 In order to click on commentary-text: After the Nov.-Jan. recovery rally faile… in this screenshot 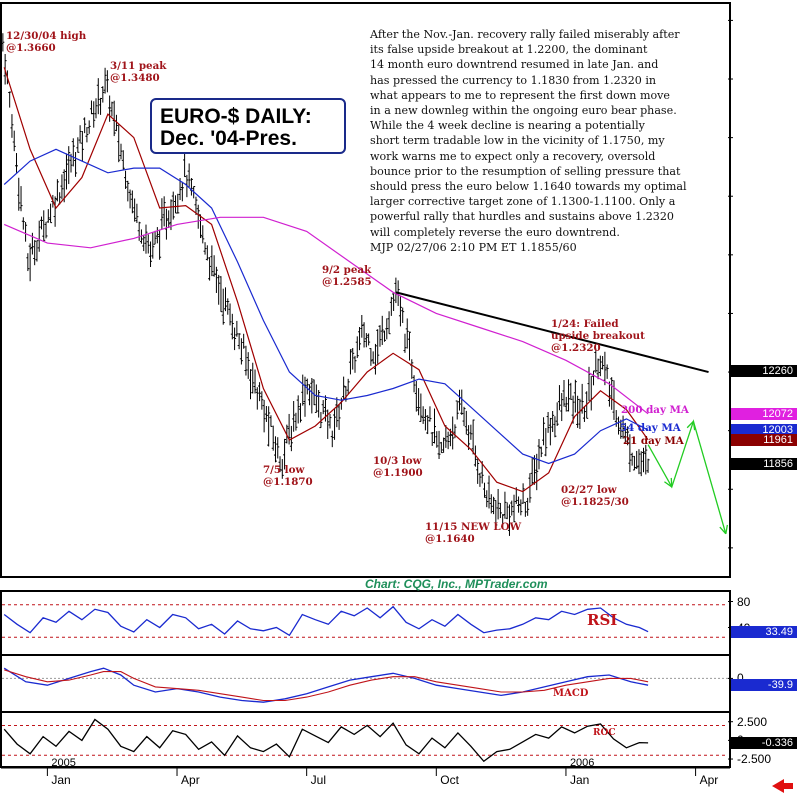, I will do `click(542, 141)`.